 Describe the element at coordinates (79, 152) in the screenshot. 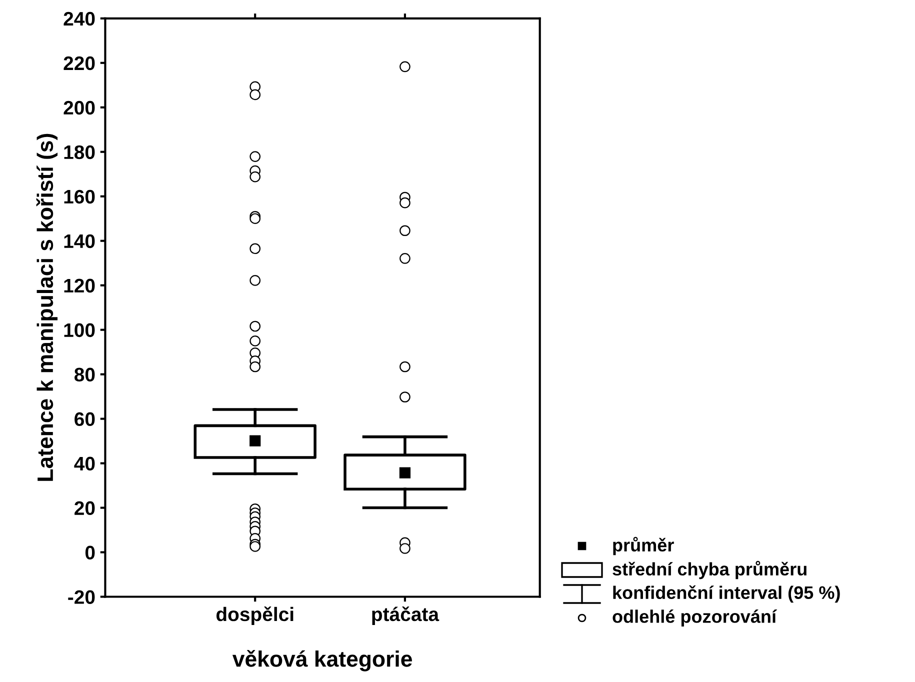

I see `y-tick-label: 180` at that location.